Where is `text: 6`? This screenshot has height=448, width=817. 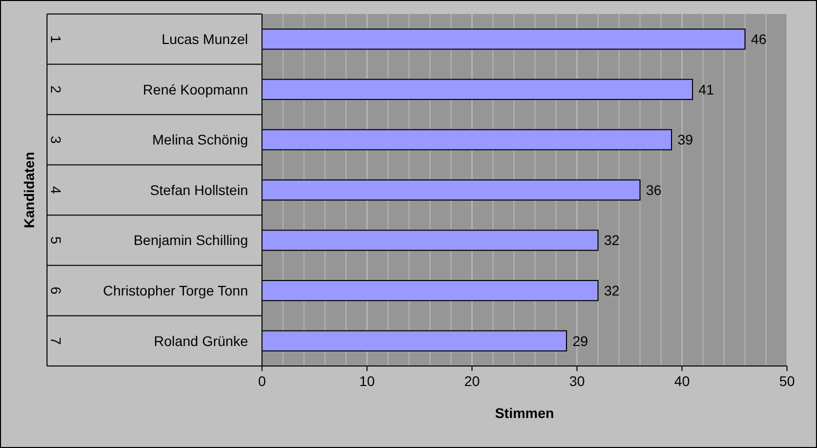
text: 6 is located at coordinates (56, 290).